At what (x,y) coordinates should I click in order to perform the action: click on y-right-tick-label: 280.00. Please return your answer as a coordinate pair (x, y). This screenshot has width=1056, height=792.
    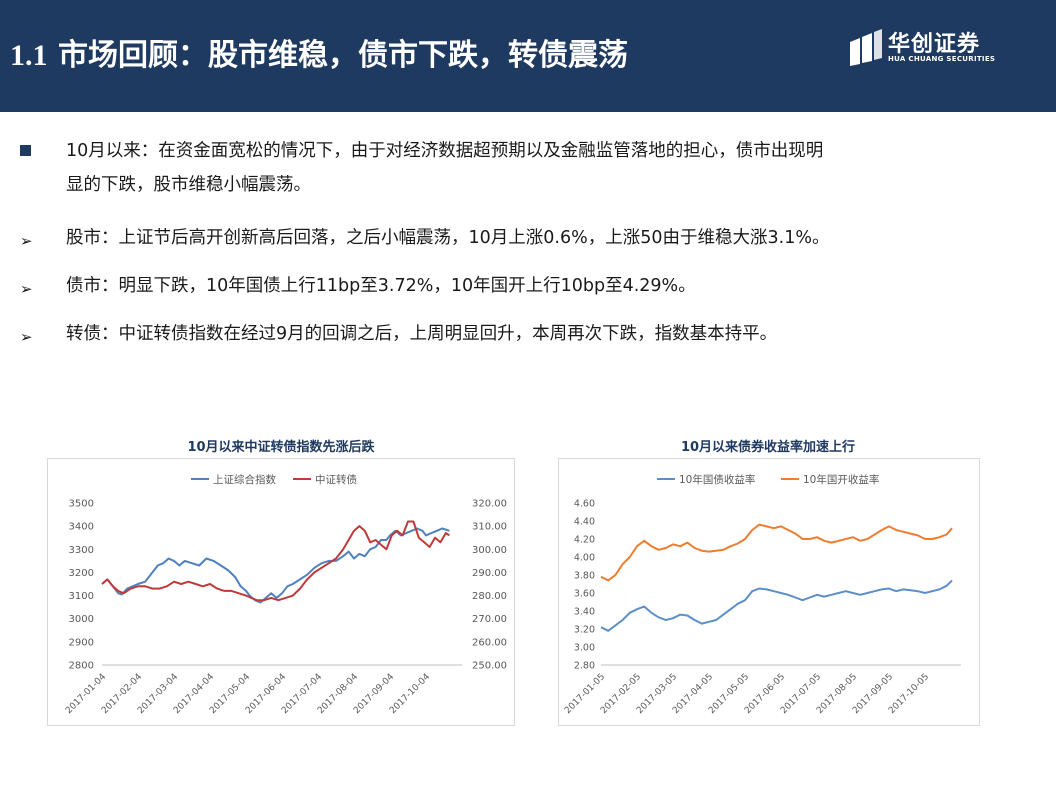
    Looking at the image, I should click on (489, 596).